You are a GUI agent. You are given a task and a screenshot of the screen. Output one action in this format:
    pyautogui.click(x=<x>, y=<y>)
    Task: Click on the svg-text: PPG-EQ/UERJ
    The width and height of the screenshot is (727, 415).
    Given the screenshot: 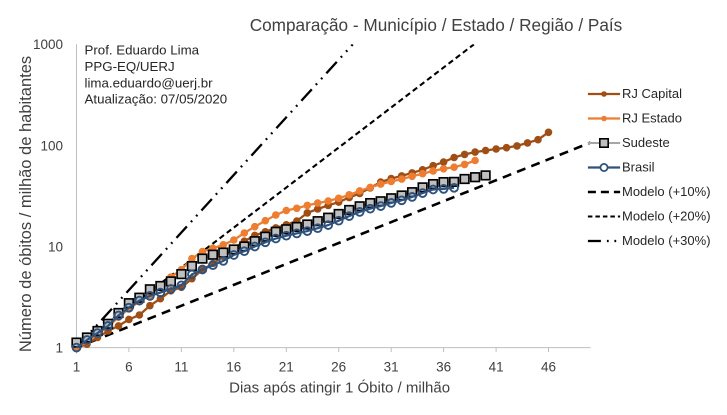 What is the action you would take?
    pyautogui.click(x=130, y=66)
    